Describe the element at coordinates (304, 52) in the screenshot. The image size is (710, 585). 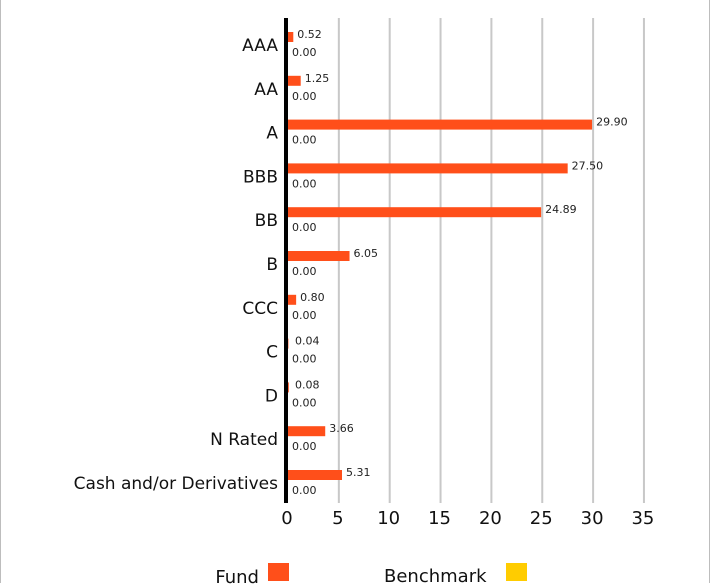
I see `benchmark-value-label-aaa: 0.00` at that location.